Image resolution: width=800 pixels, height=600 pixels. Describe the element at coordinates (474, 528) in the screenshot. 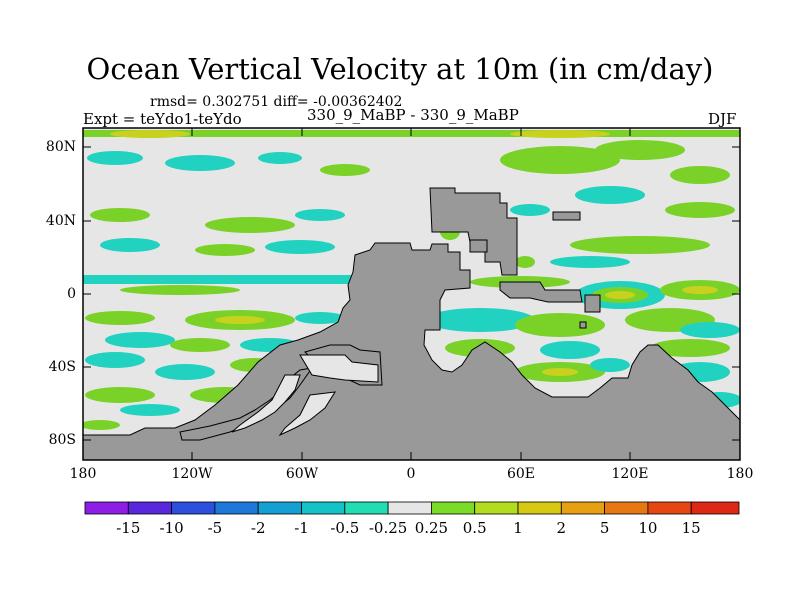

I see `colorbar-label: 0.5` at that location.